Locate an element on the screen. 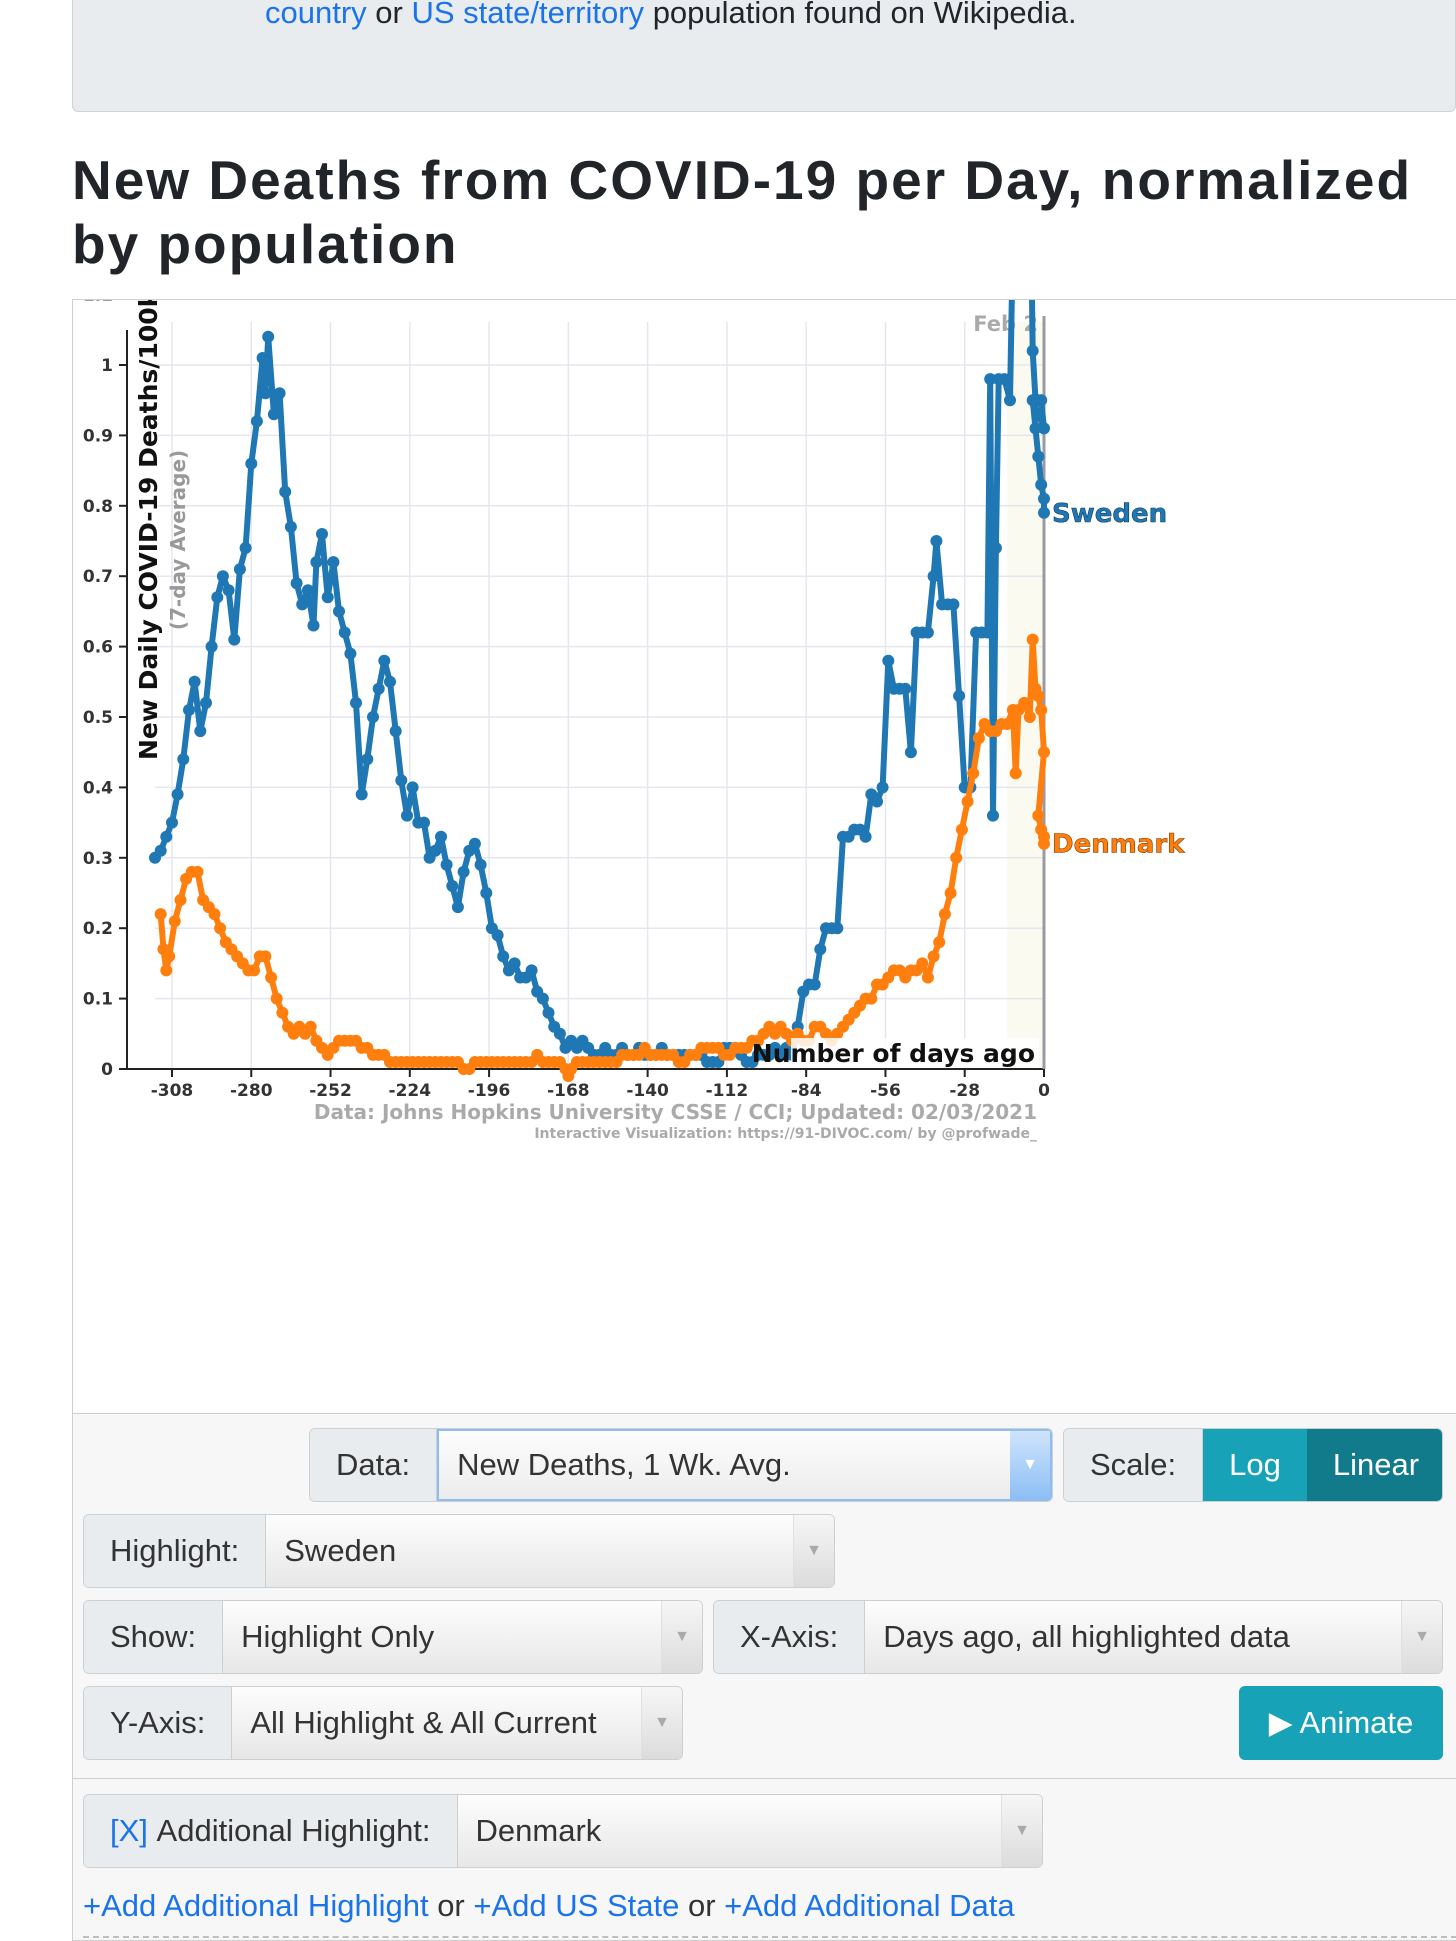 Image resolution: width=1456 pixels, height=1941 pixels. state-link: US state/territory is located at coordinates (528, 15).